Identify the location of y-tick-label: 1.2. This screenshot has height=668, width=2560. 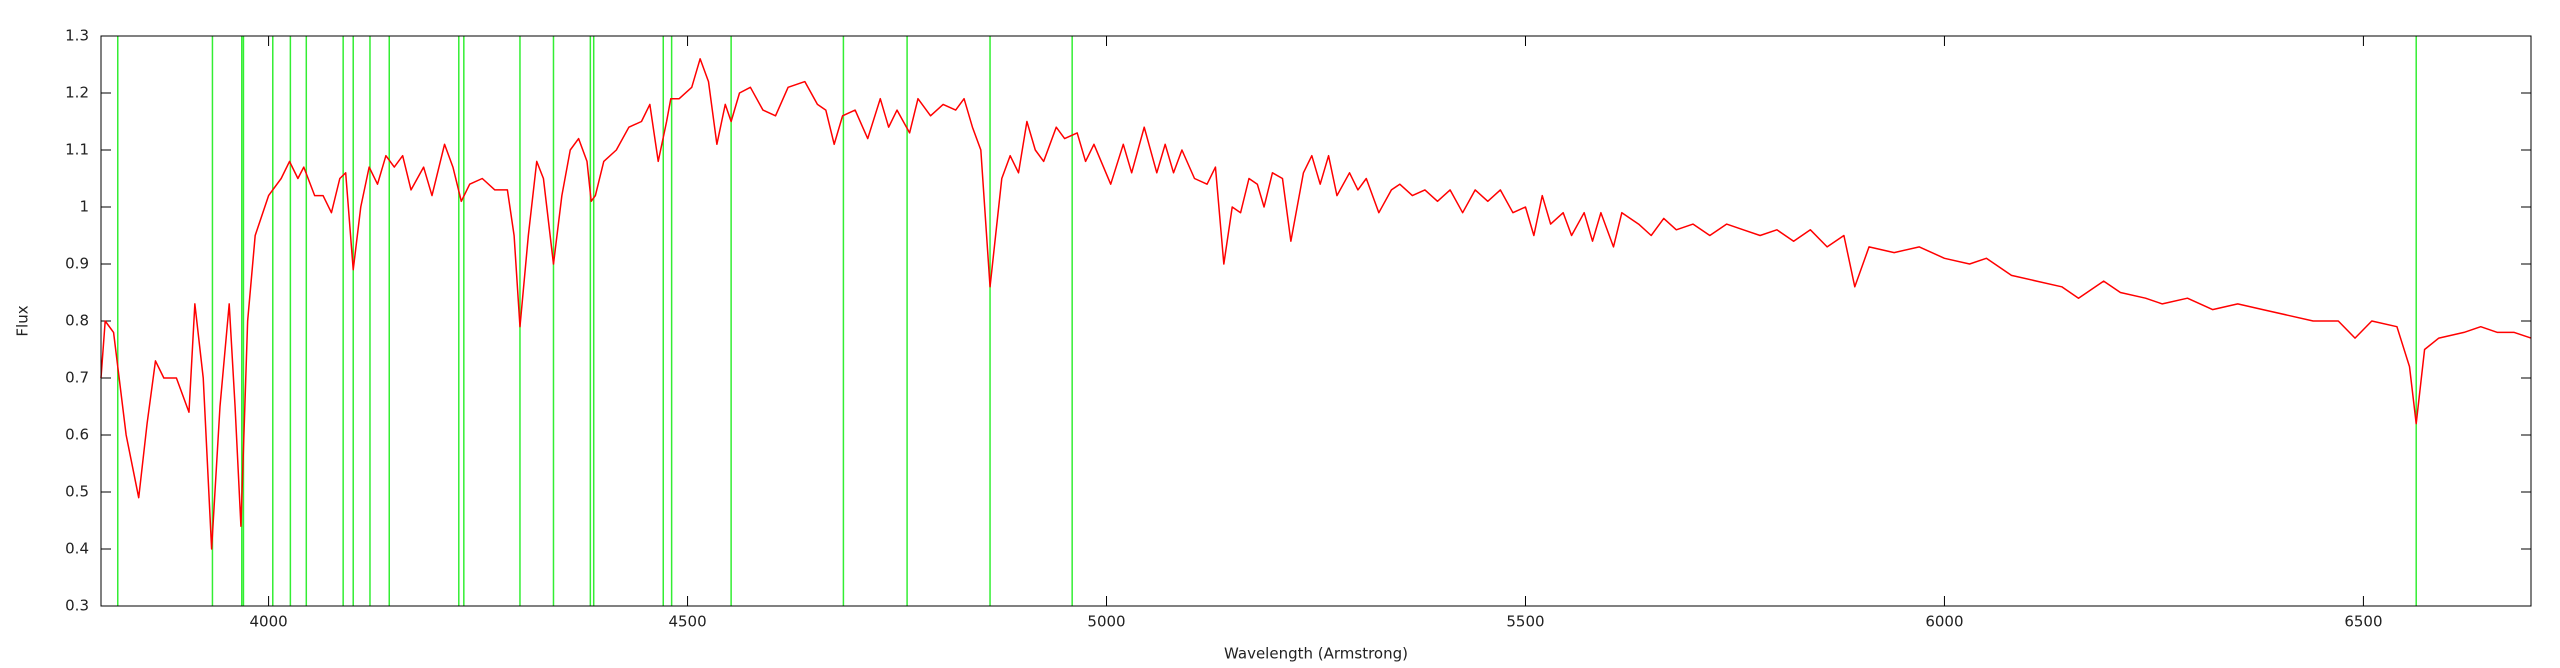
(77, 93).